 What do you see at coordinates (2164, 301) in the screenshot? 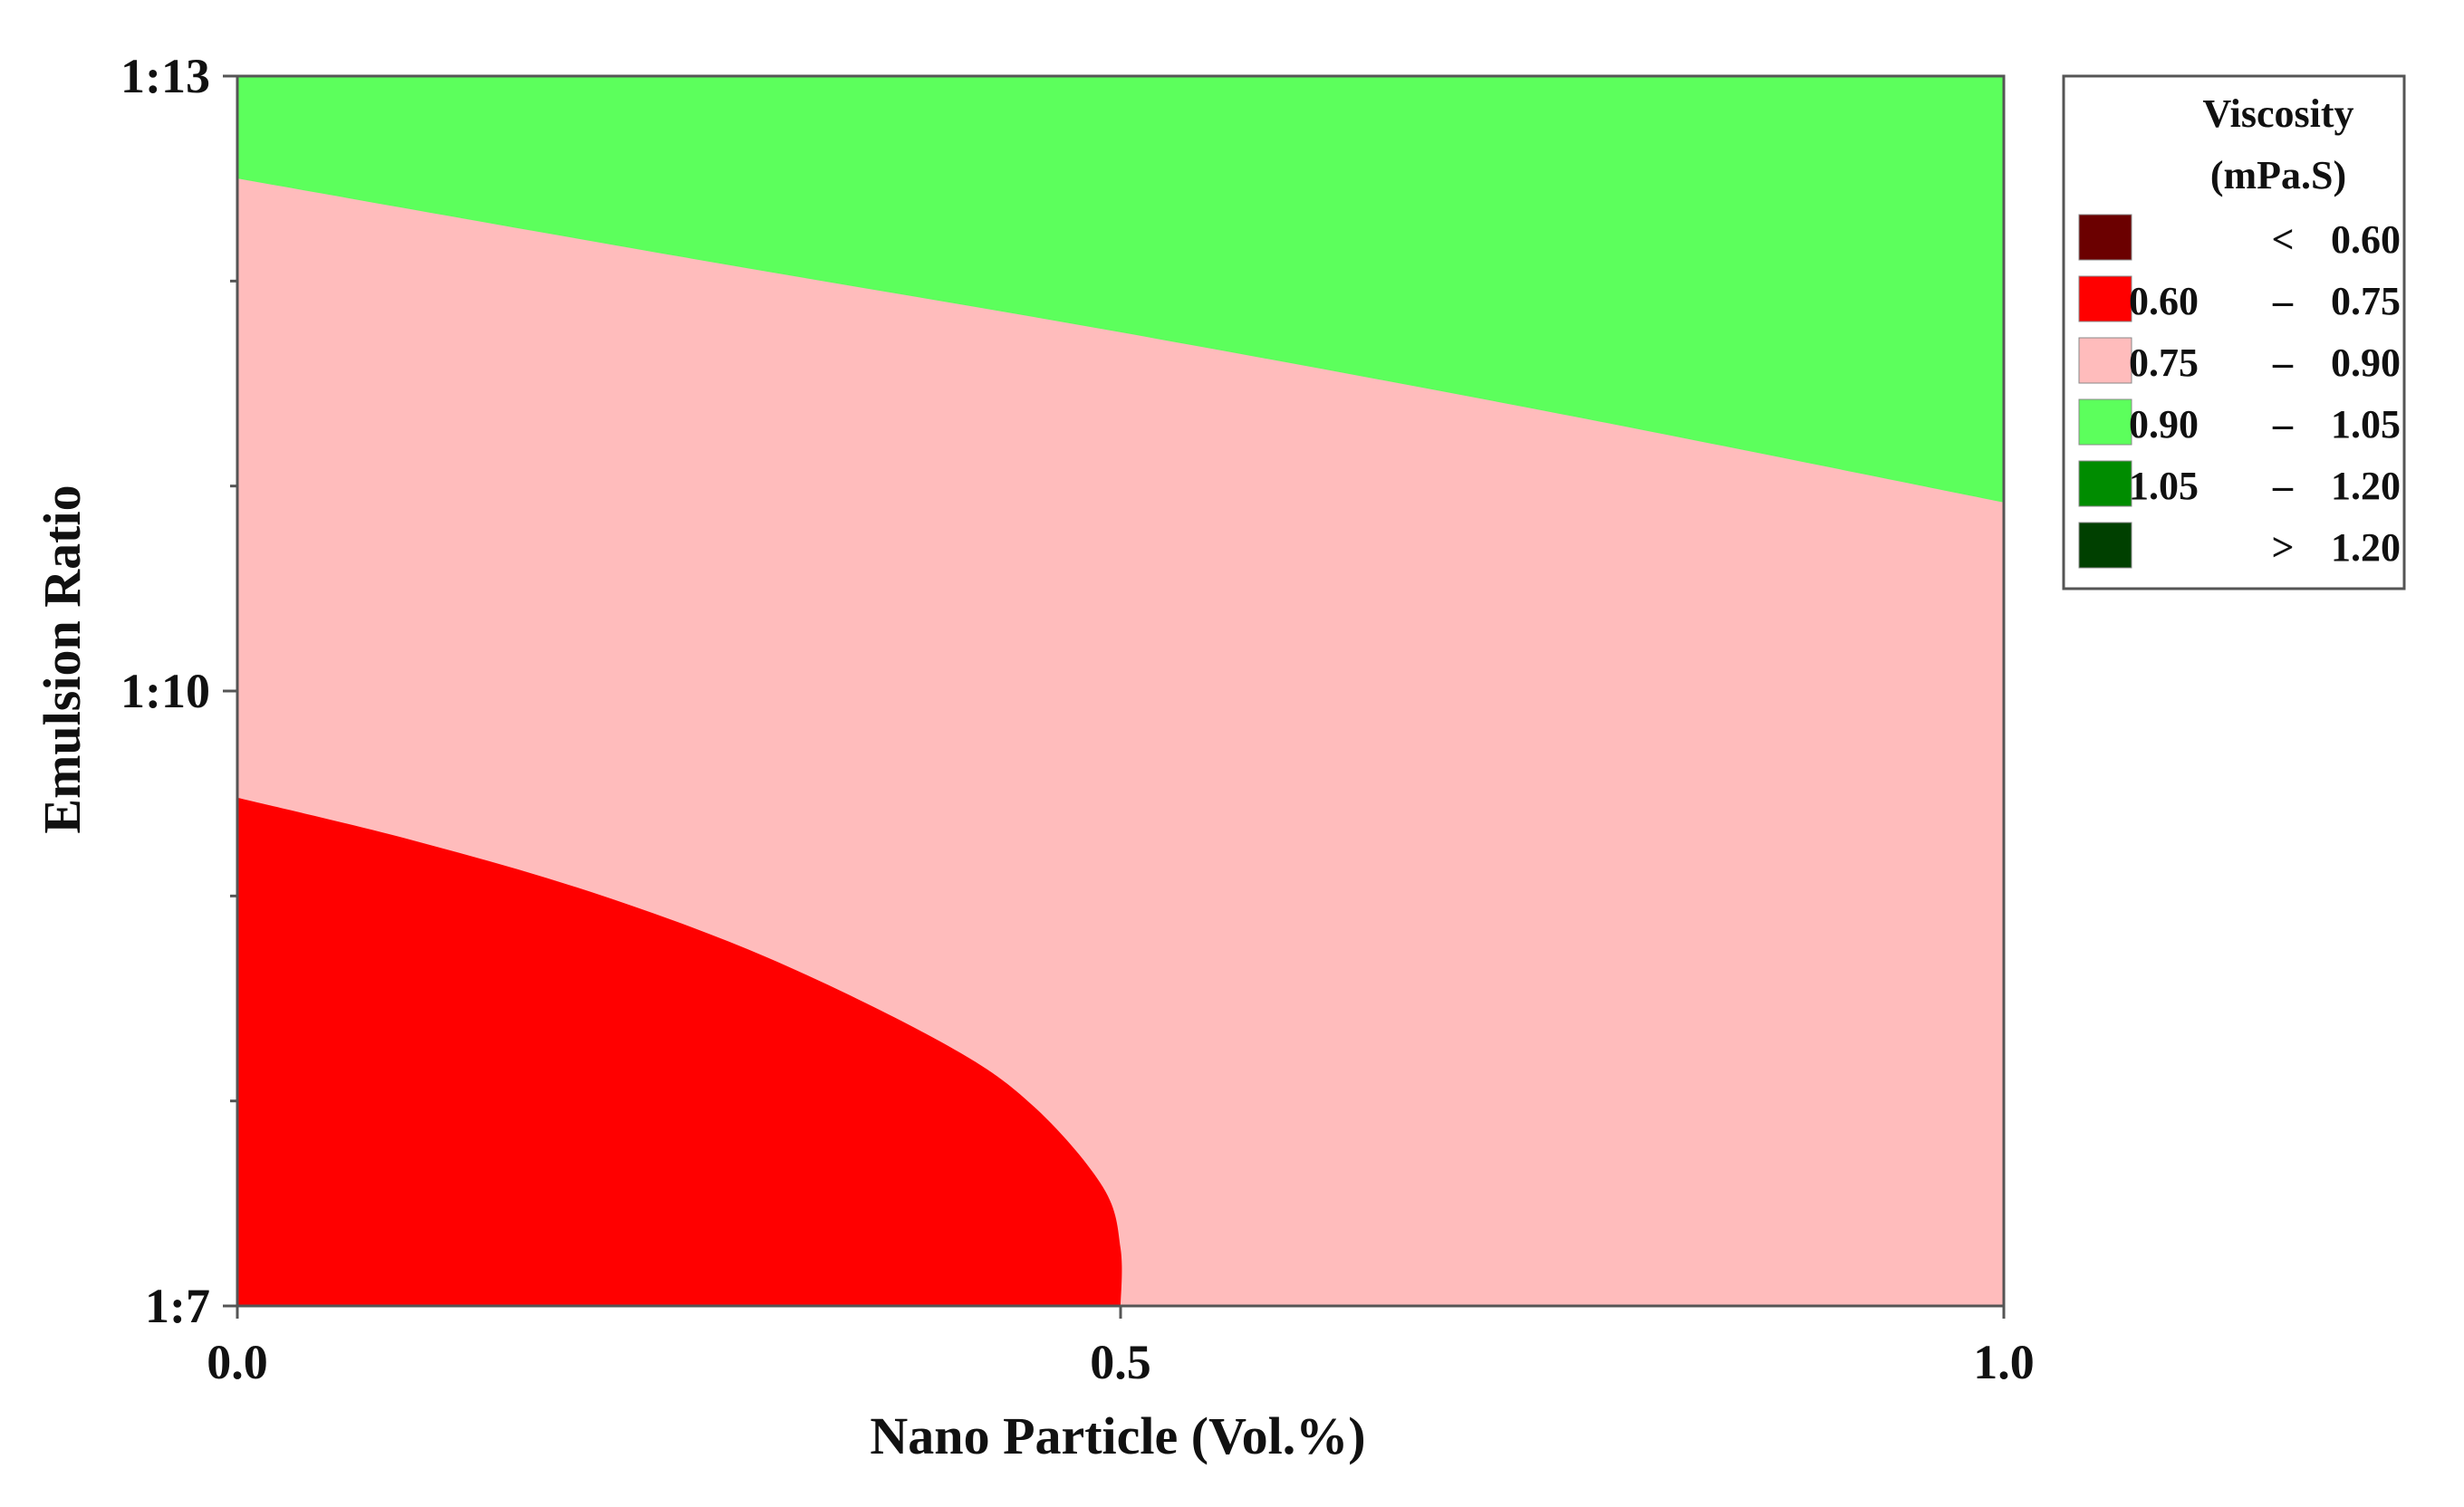
I see `legend-range-low: 0.60` at bounding box center [2164, 301].